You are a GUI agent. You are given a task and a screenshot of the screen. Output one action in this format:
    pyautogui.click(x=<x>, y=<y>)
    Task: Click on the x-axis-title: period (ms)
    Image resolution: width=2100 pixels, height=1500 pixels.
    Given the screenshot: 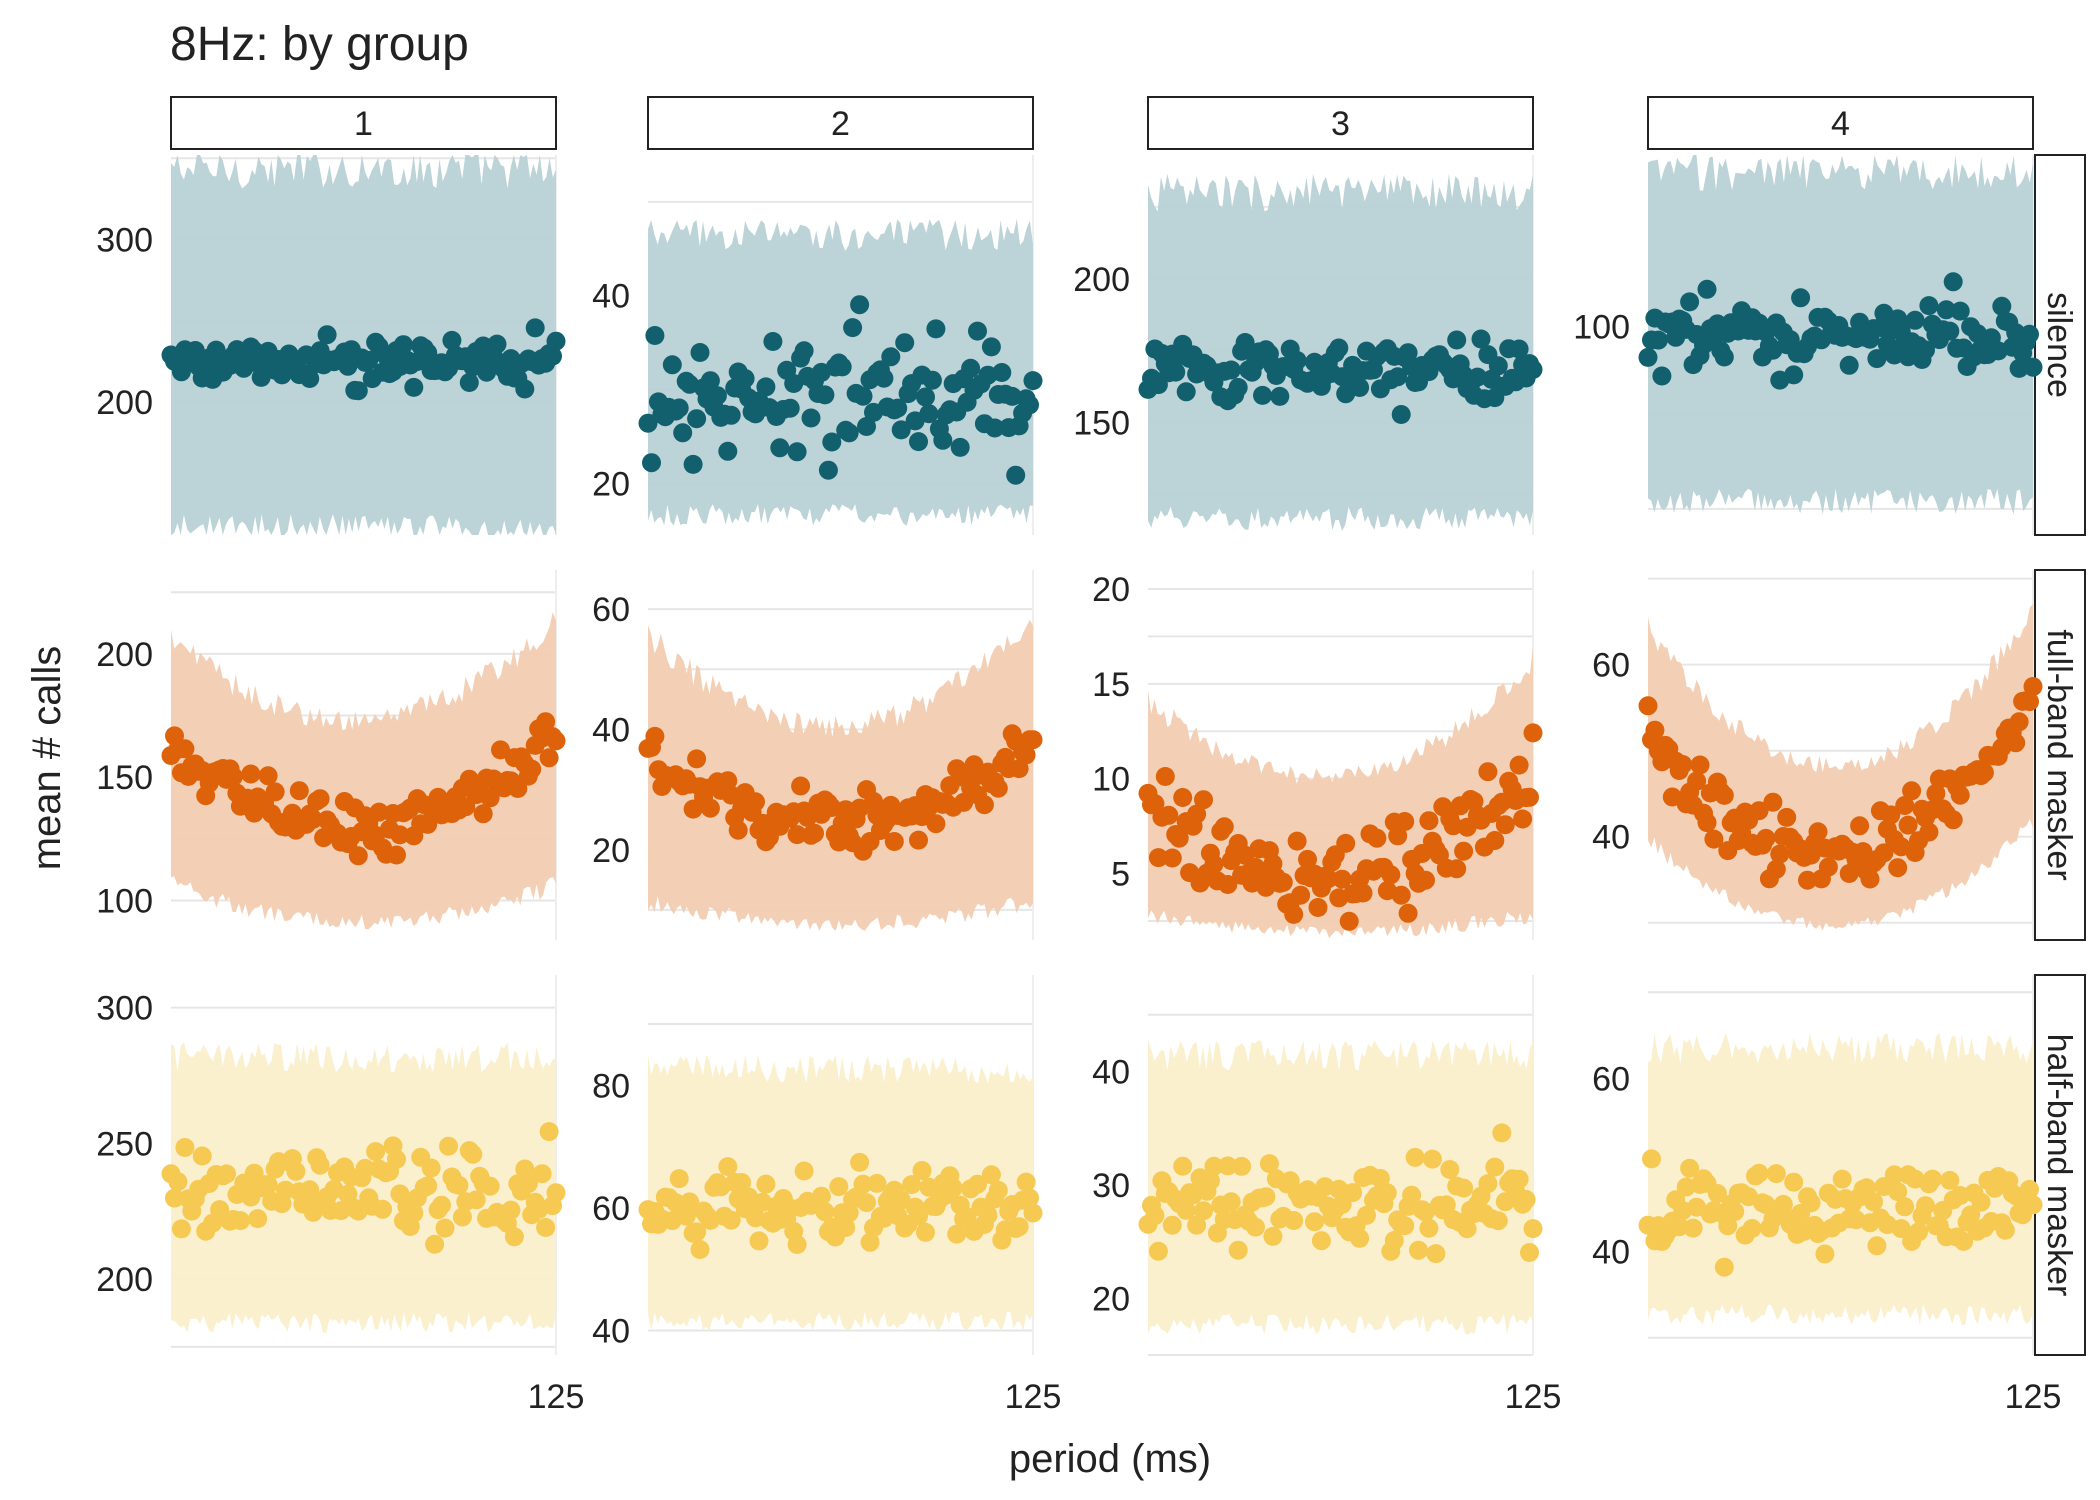 What is the action you would take?
    pyautogui.click(x=1110, y=1459)
    